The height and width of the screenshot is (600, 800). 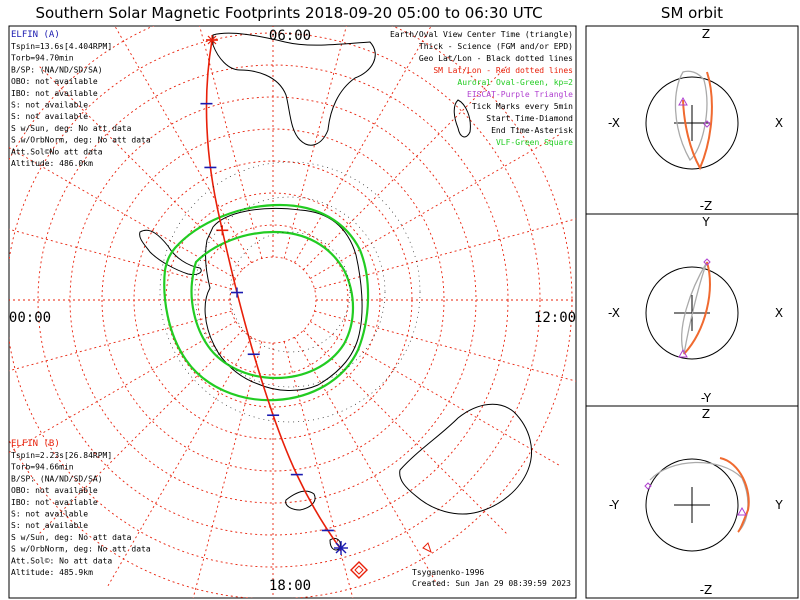 What do you see at coordinates (555, 318) in the screenshot?
I see `clock-label-12: 12:00` at bounding box center [555, 318].